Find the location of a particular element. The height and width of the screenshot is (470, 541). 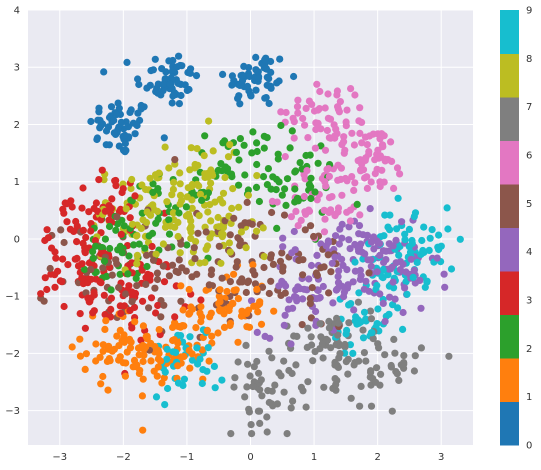

colorbar-tick-label: 9 is located at coordinates (529, 11).